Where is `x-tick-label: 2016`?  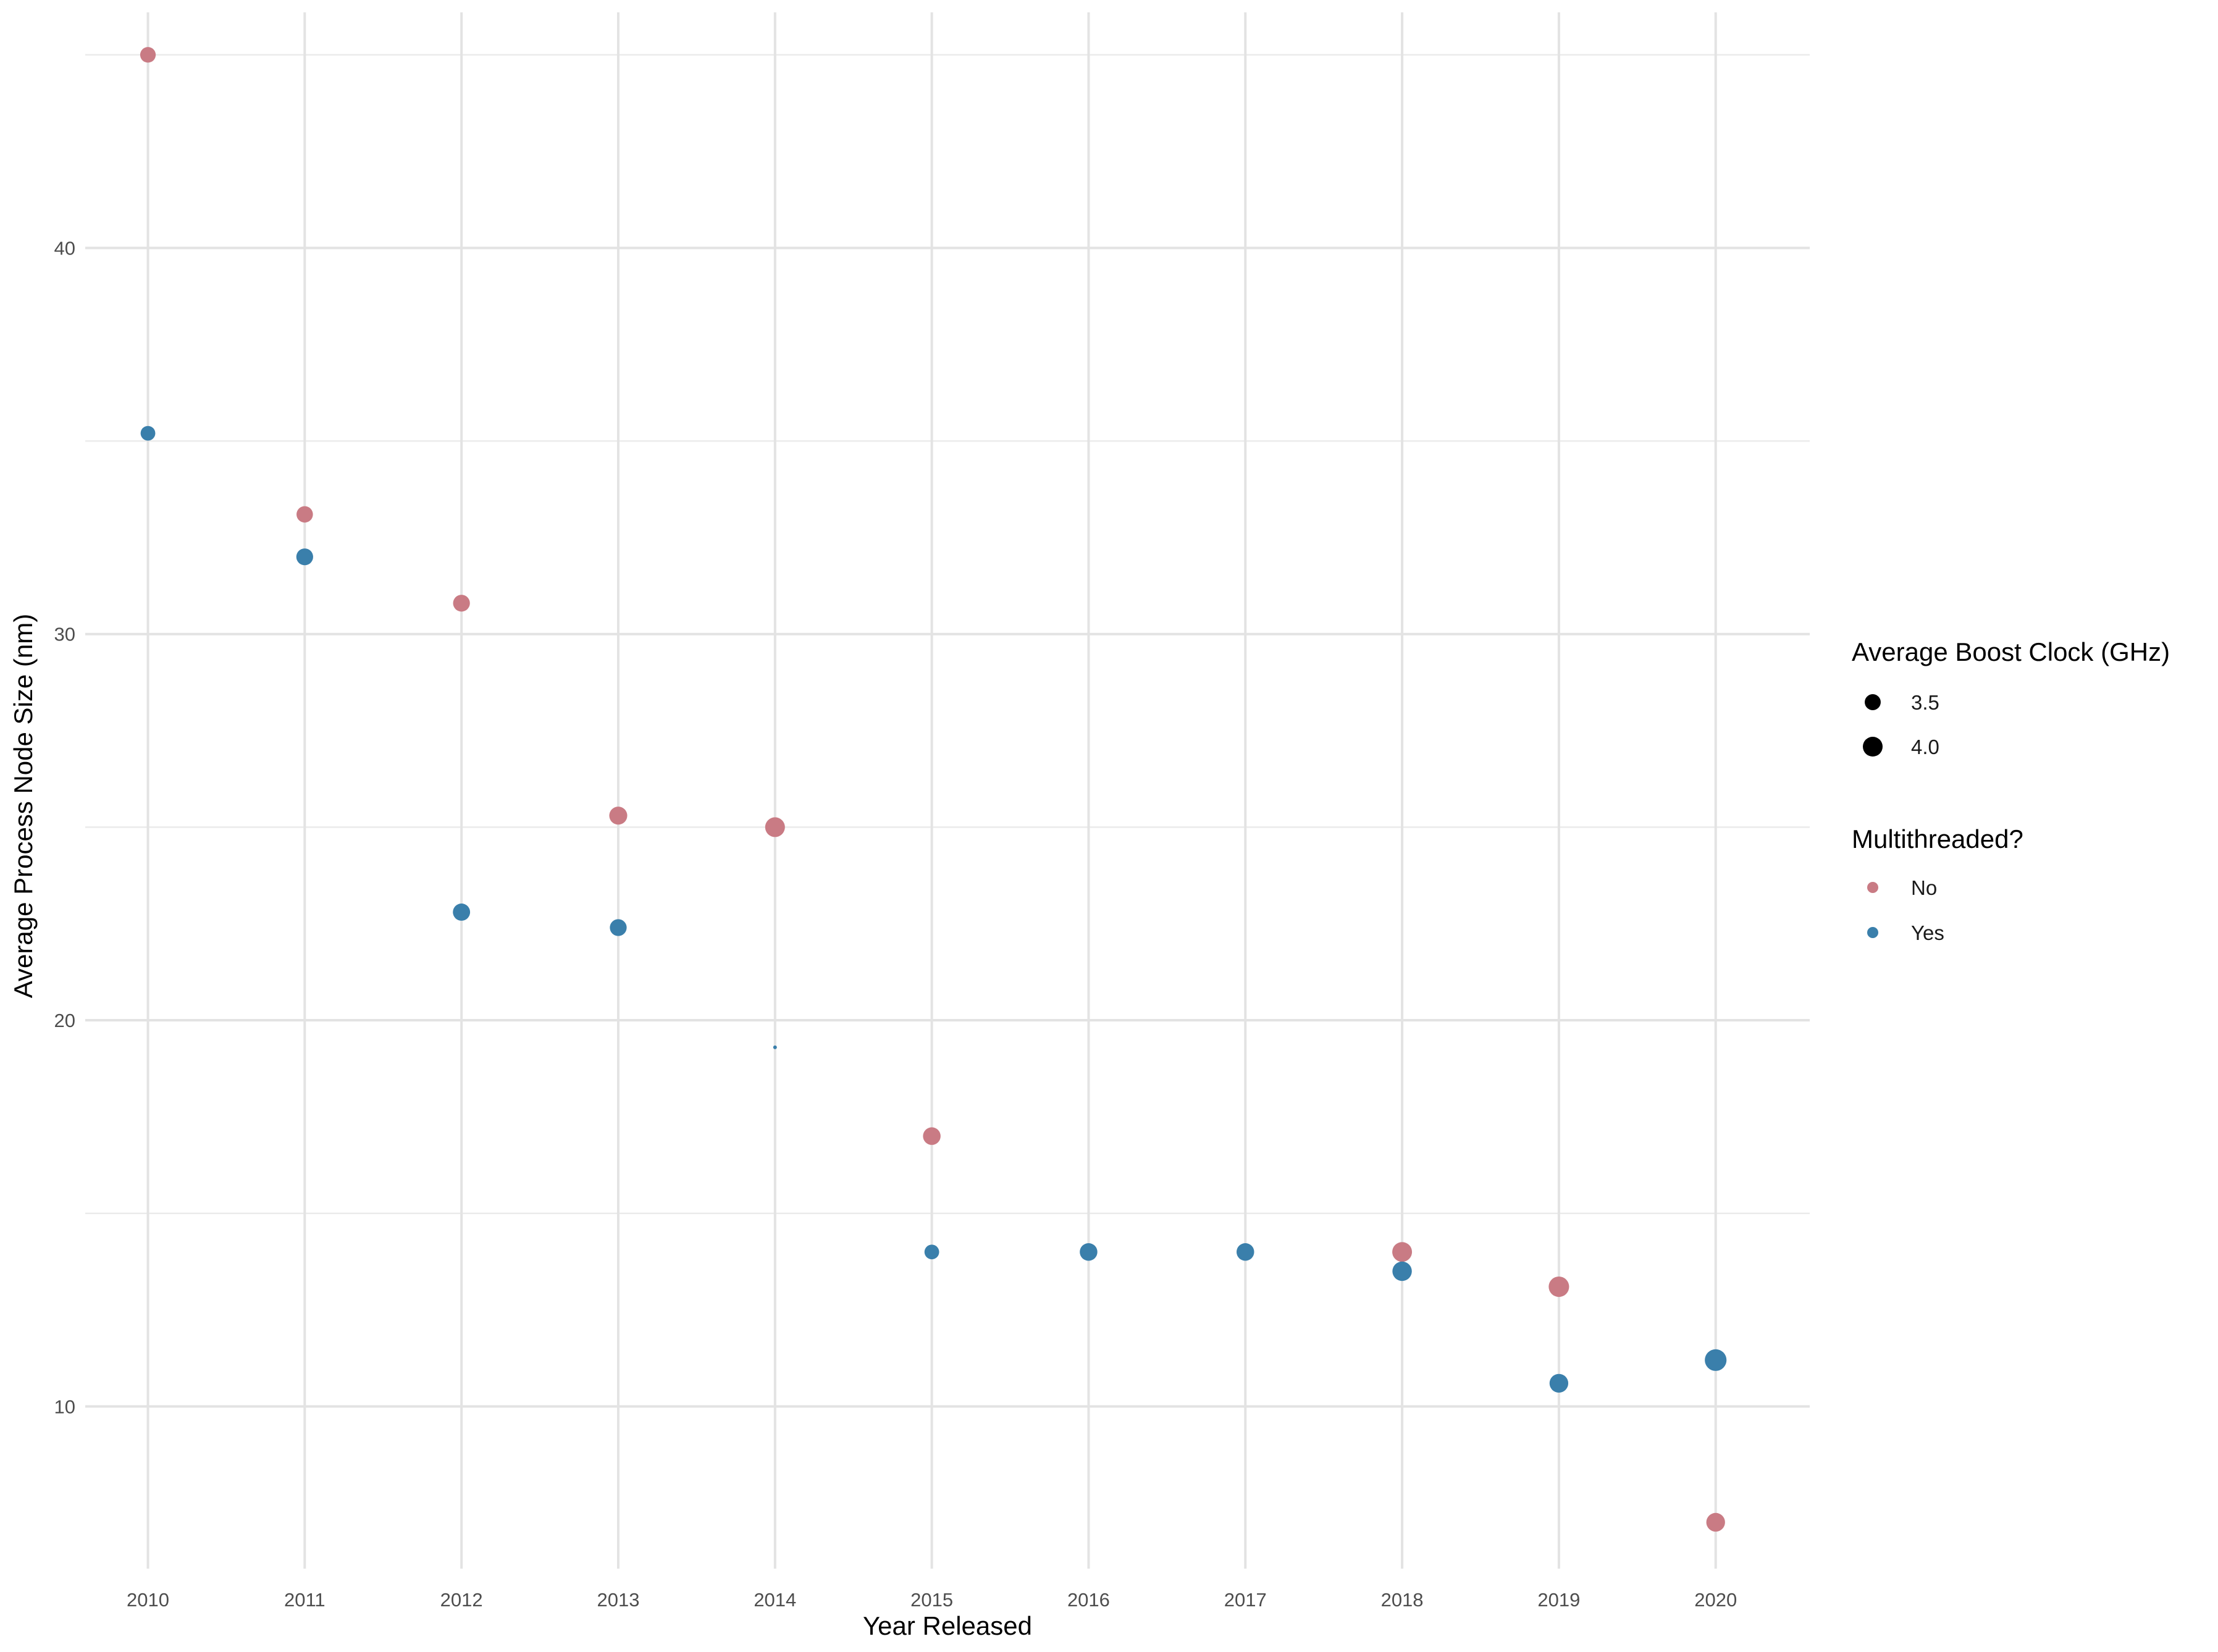 x-tick-label: 2016 is located at coordinates (1088, 1600).